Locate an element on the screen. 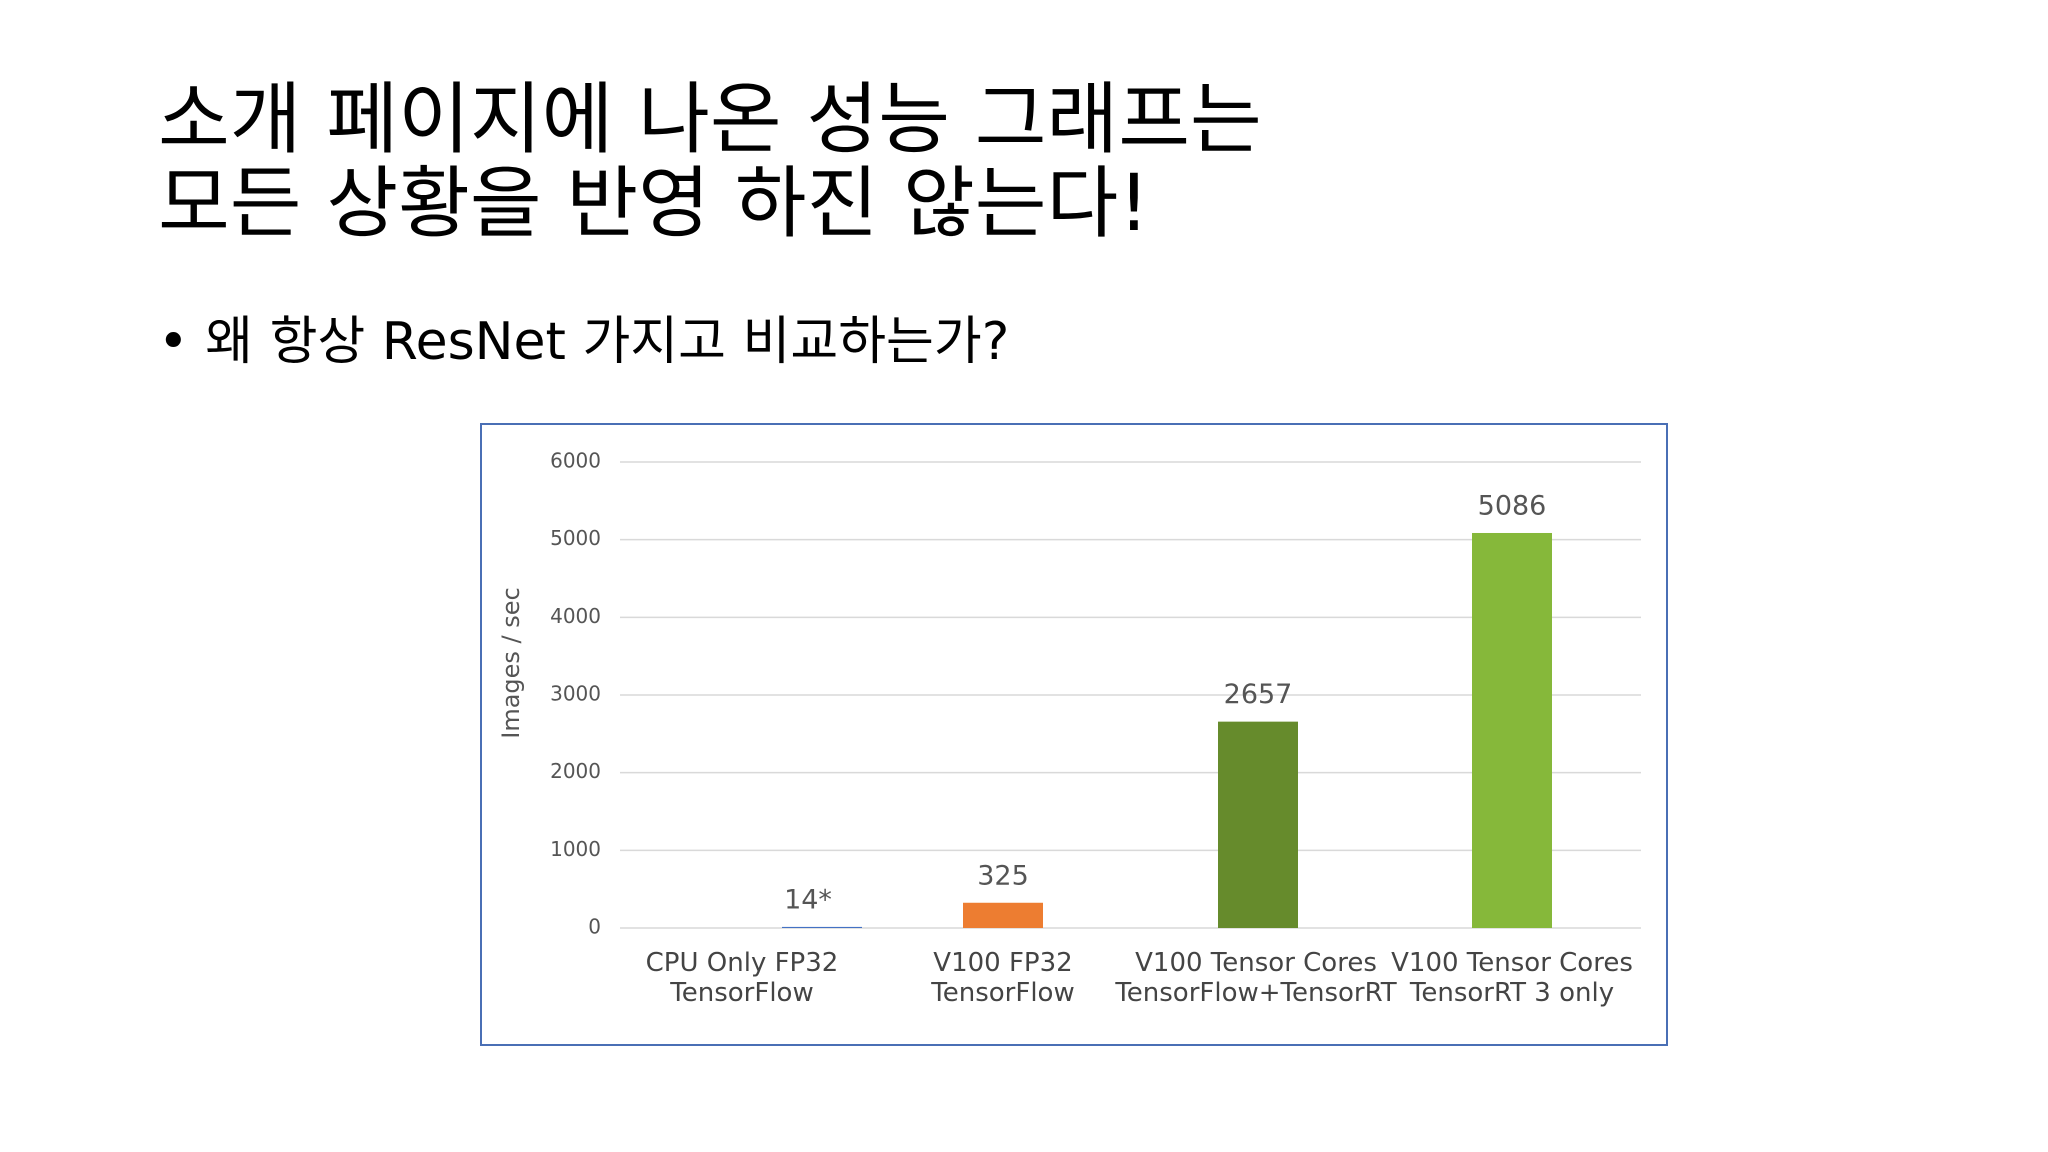  y-tick-label: 3000 is located at coordinates (575, 694).